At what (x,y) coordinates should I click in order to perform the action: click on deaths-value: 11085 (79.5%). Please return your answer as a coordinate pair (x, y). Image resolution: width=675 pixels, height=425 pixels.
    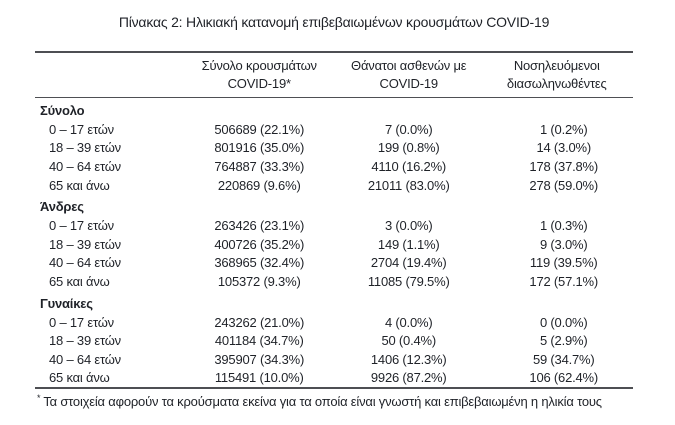
    Looking at the image, I should click on (408, 281).